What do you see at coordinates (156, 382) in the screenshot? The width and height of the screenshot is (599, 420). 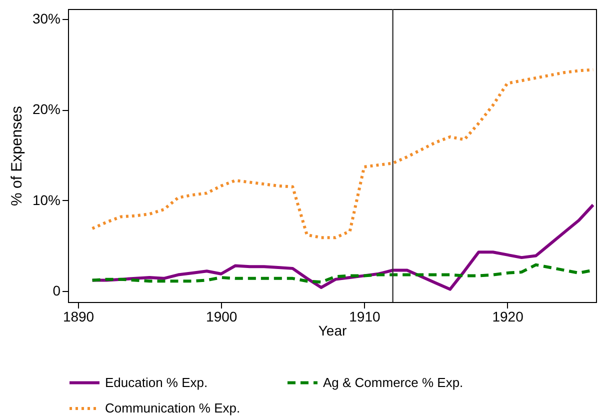 I see `legend-label: Education % Exp.` at bounding box center [156, 382].